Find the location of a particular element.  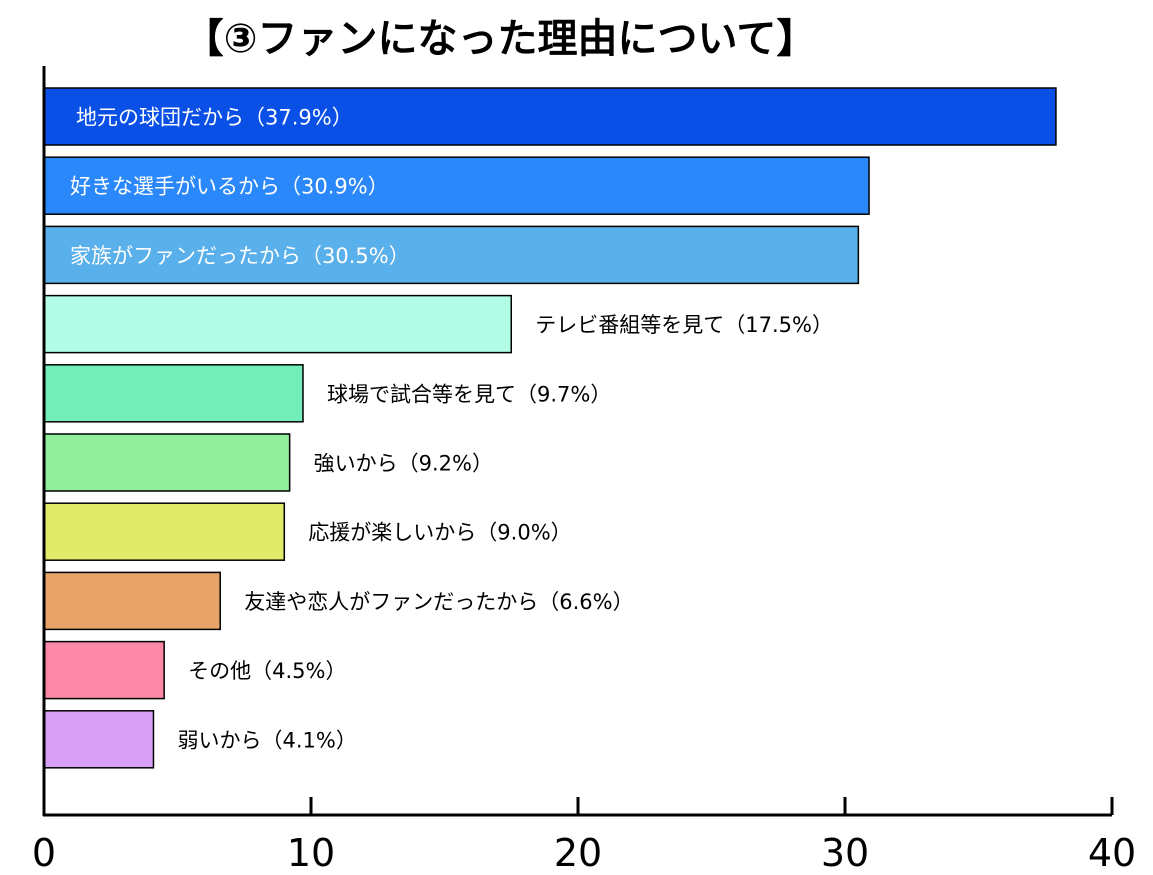

bar-label: 弱いから（4.1%） is located at coordinates (266, 740).